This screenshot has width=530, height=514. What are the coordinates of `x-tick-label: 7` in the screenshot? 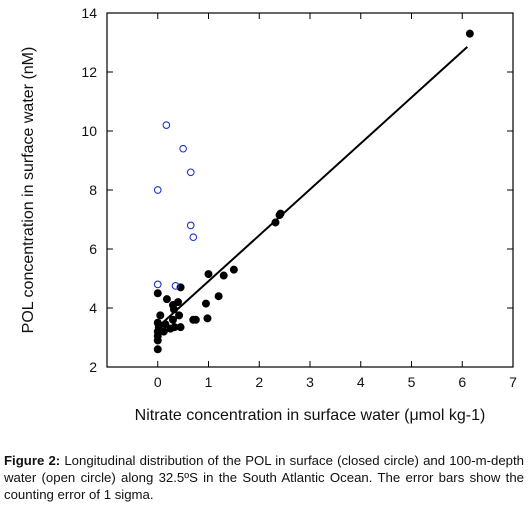 It's located at (513, 382).